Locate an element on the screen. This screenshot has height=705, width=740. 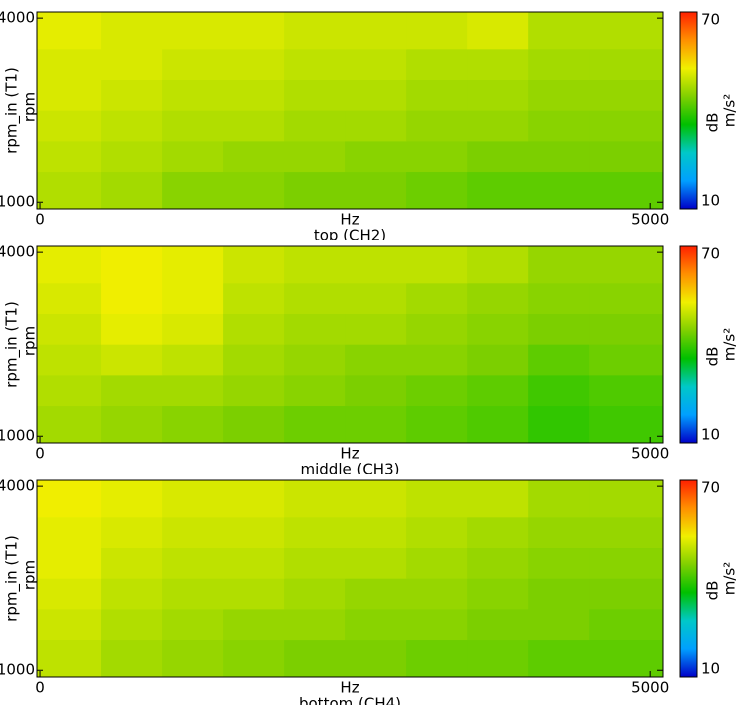
x-axis-title: bottom (CH4) is located at coordinates (350, 700).